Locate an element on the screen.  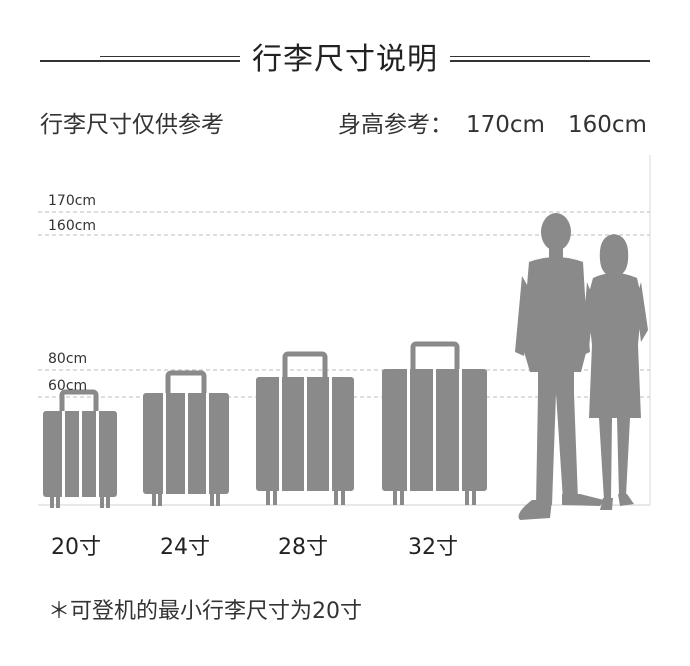
height-male: 170cm is located at coordinates (505, 125).